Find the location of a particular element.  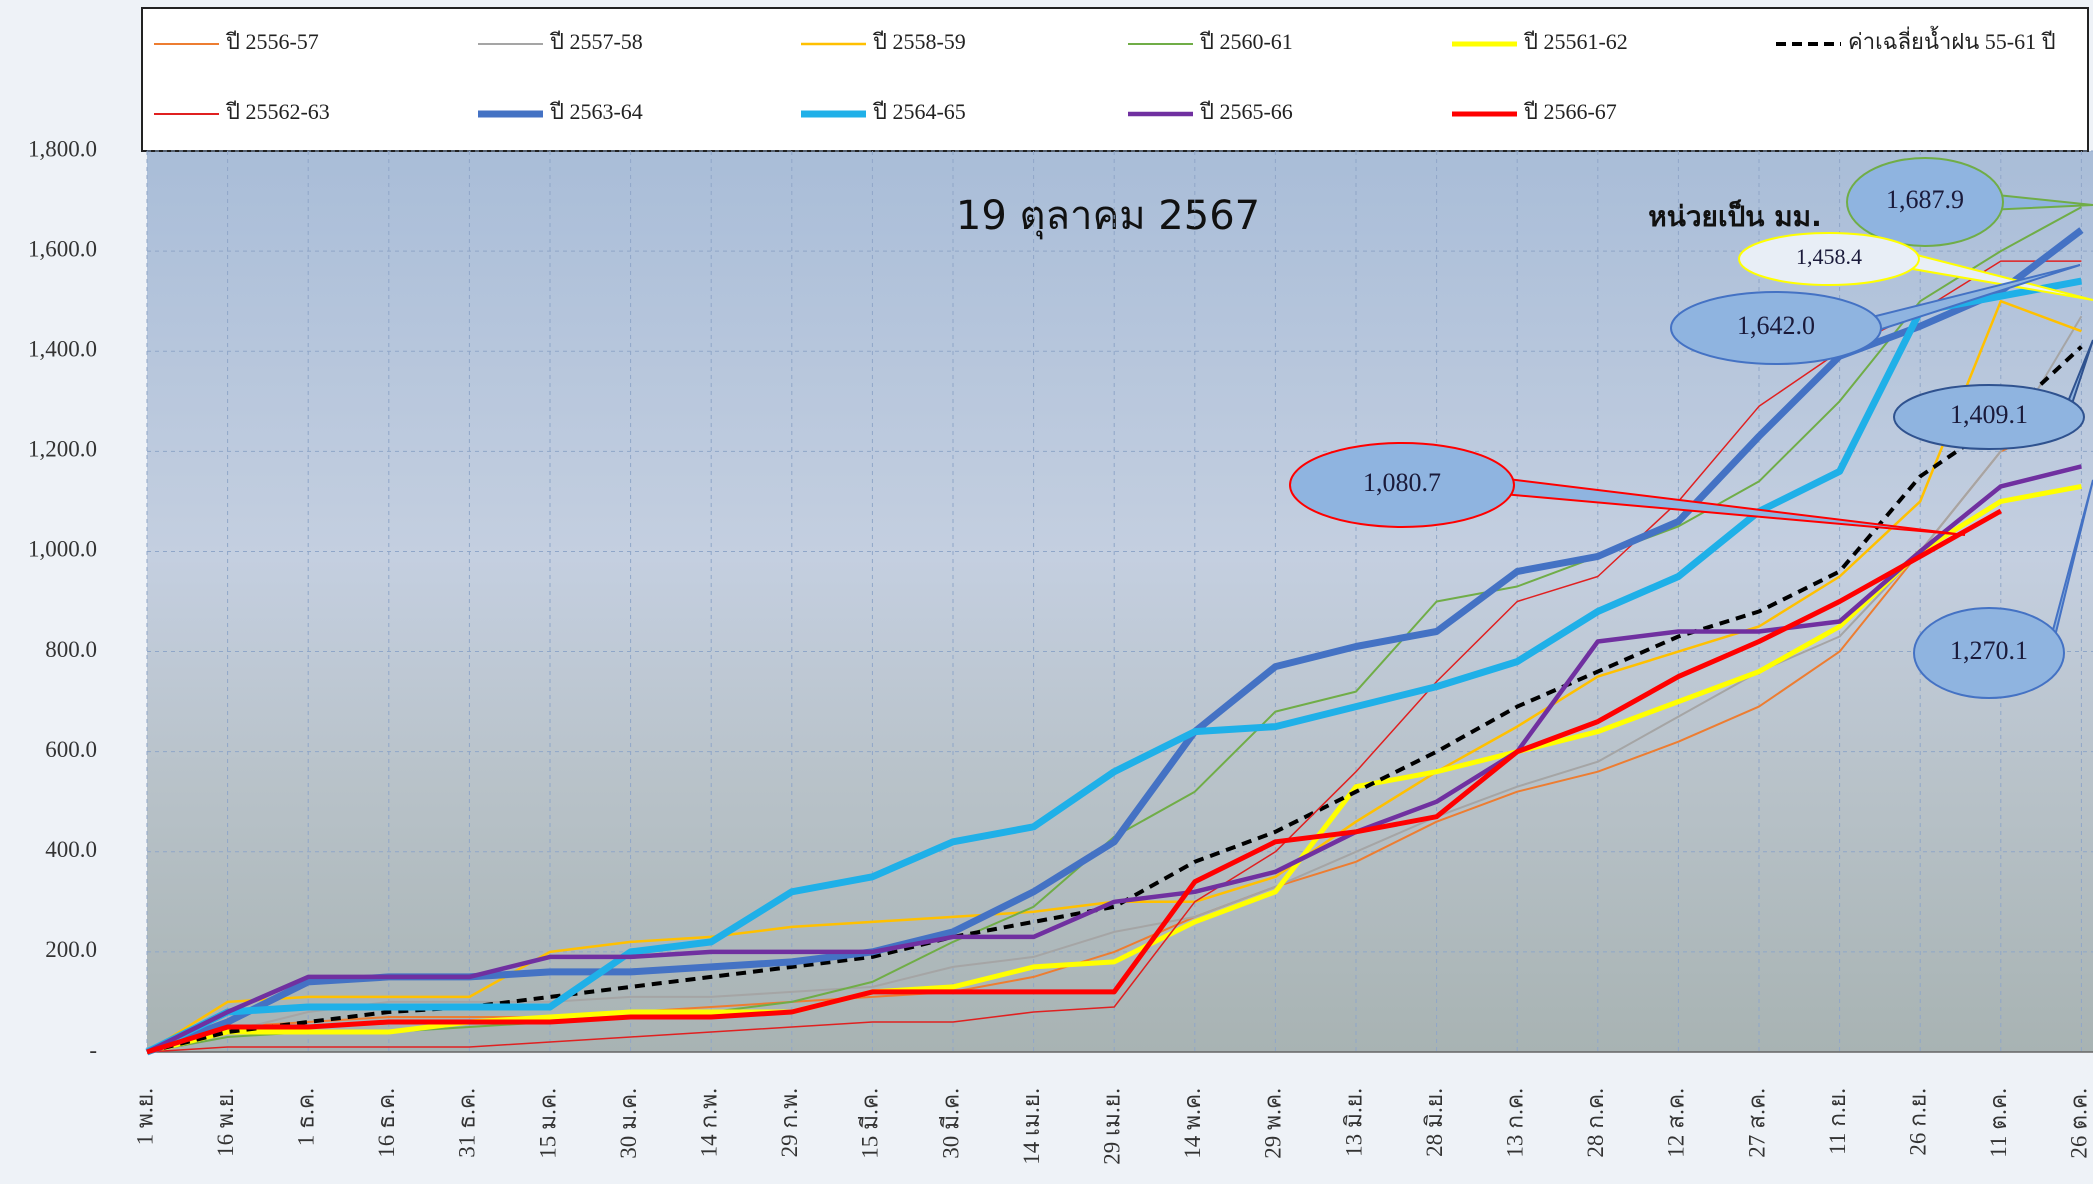

callout-label: 1,642.0 is located at coordinates (1776, 325).